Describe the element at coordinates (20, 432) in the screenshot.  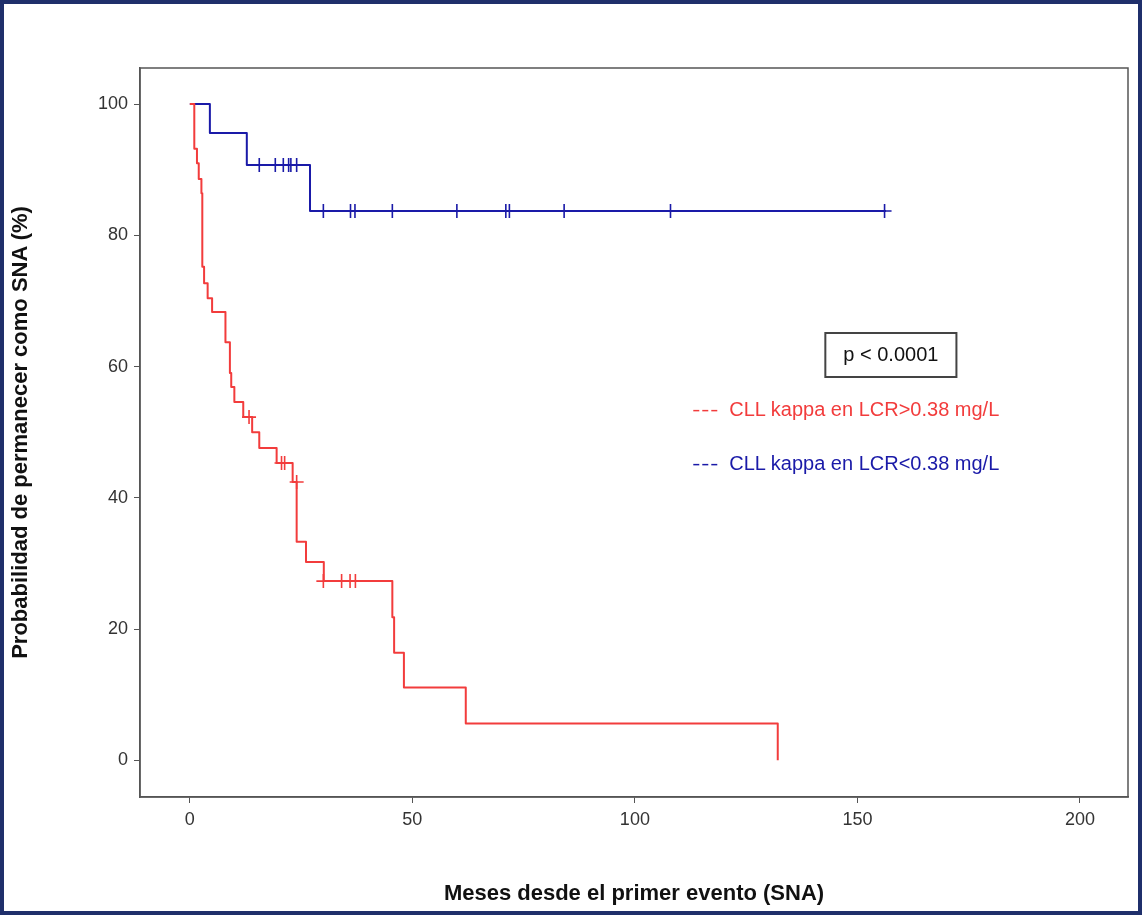
I see `y-axis-title: Probabilidad de permanecer como SNA (%)` at that location.